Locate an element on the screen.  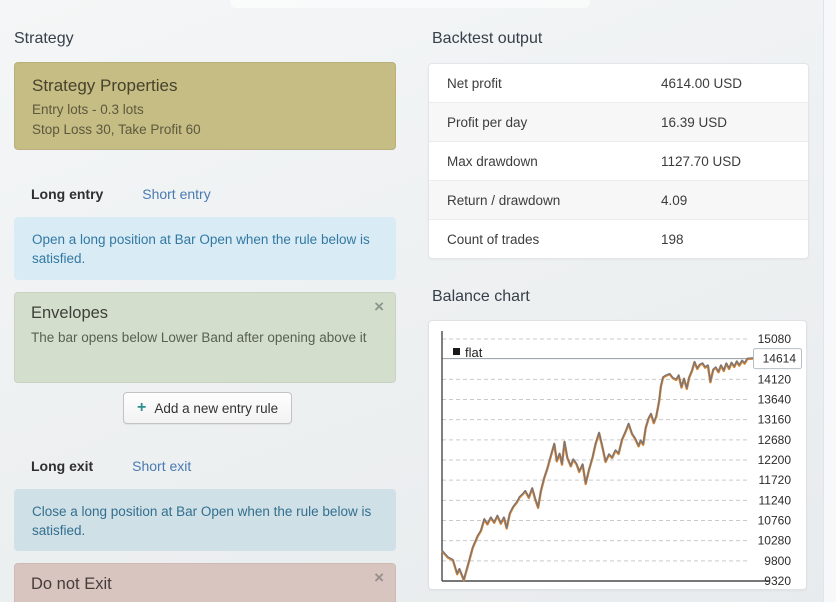
metric-label: Max drawdown is located at coordinates (492, 161).